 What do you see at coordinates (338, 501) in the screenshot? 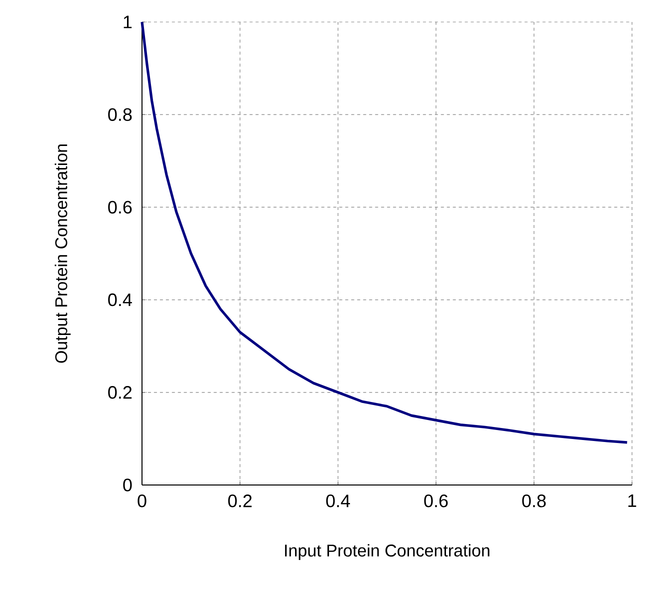
I see `x-tick-label: 0.4` at bounding box center [338, 501].